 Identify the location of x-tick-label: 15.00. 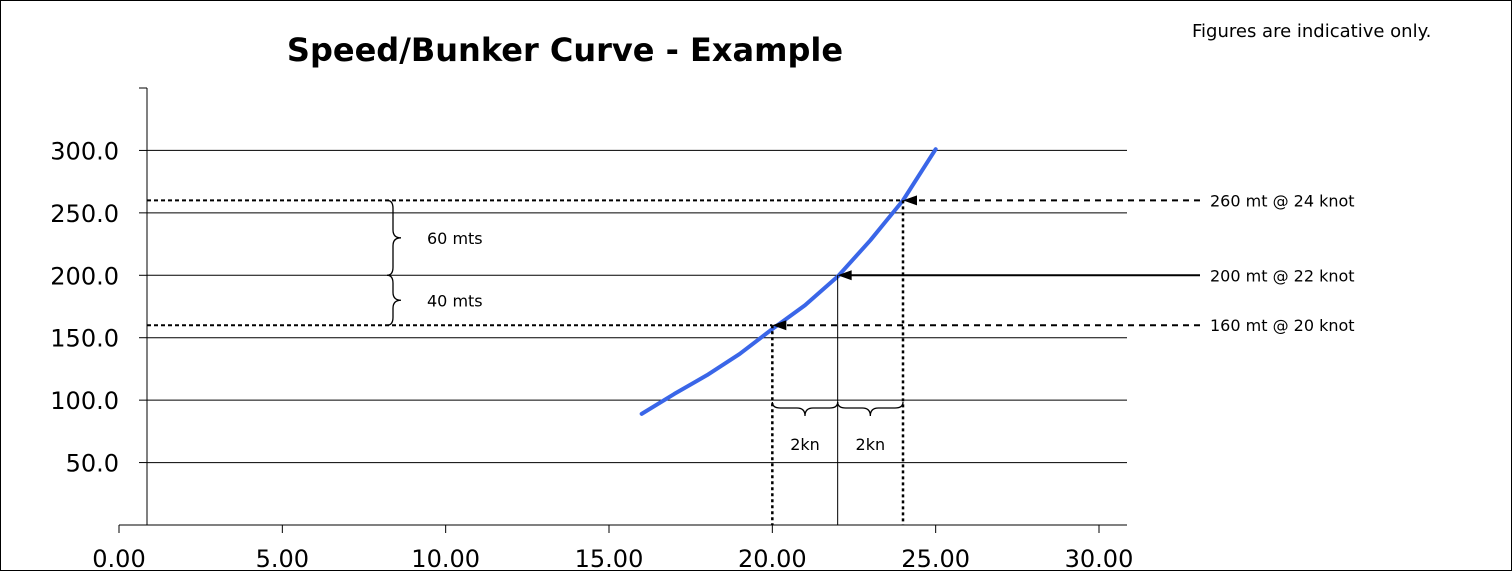
(609, 558).